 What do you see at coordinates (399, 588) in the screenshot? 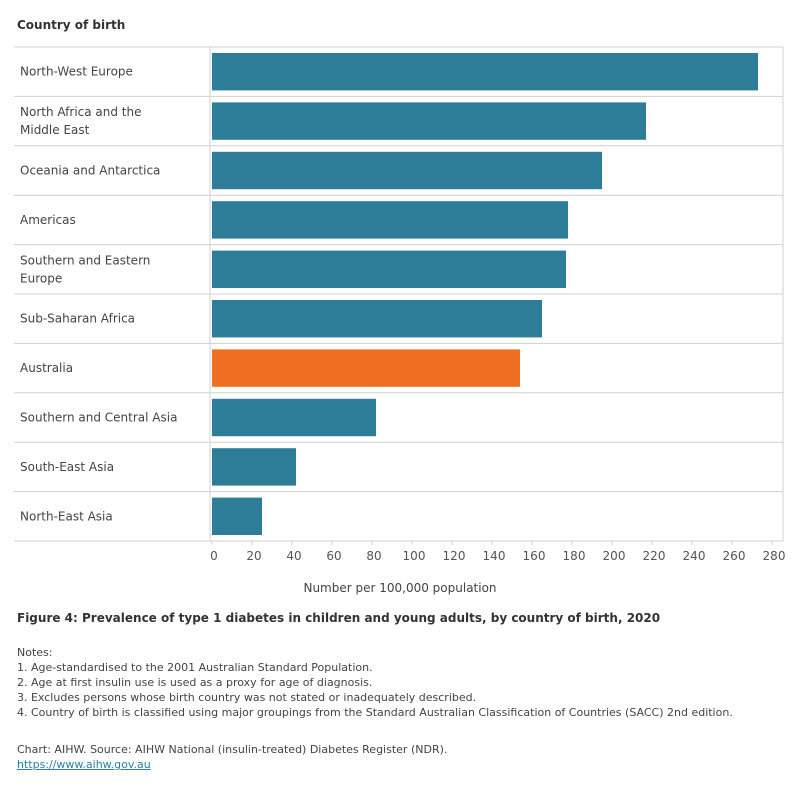
I see `x-axis-label: Number per 100,000 population` at bounding box center [399, 588].